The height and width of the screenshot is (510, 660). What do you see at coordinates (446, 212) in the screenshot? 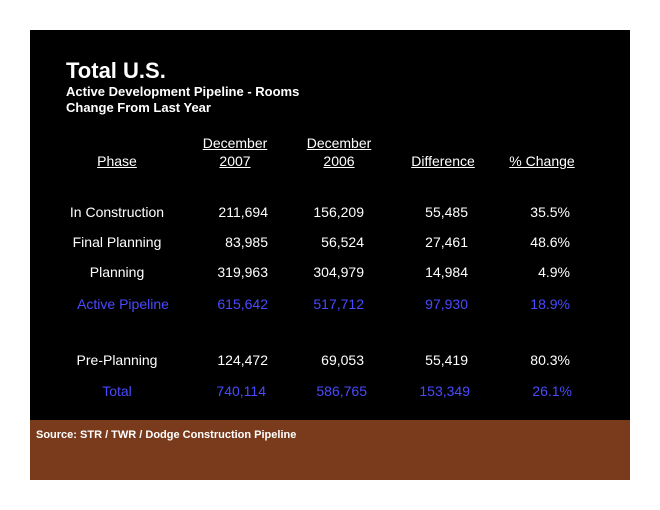
I see `row-difference: 55,485` at bounding box center [446, 212].